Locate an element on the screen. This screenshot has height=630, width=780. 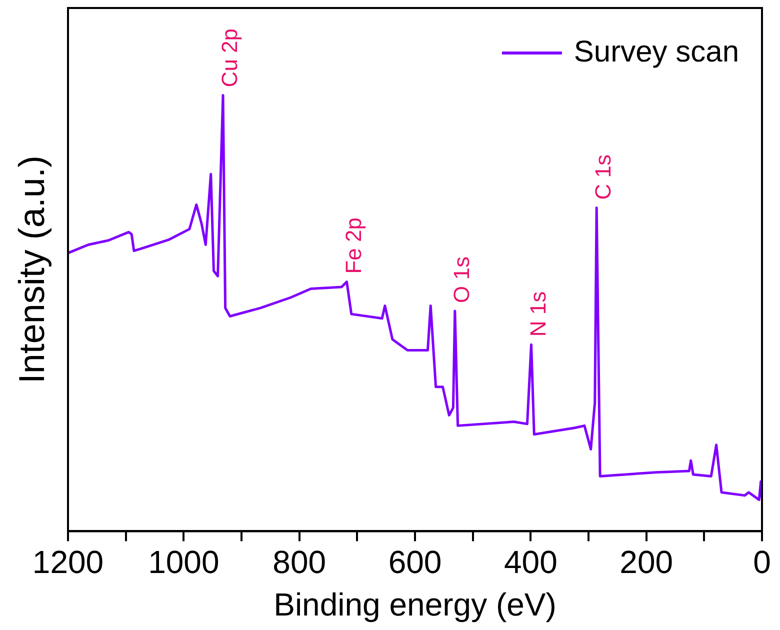
annotation: C 1s is located at coordinates (603, 177).